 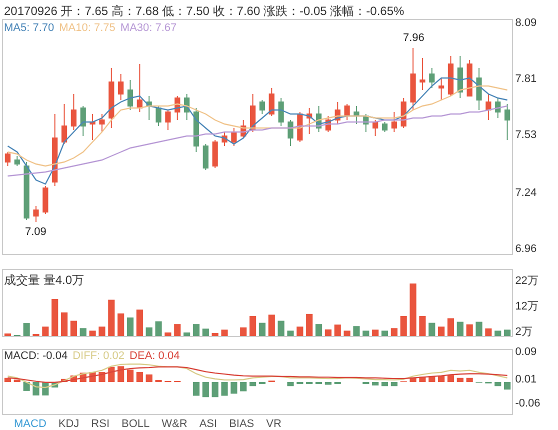 I want to click on text: MA5: 7.70, so click(x=29, y=28).